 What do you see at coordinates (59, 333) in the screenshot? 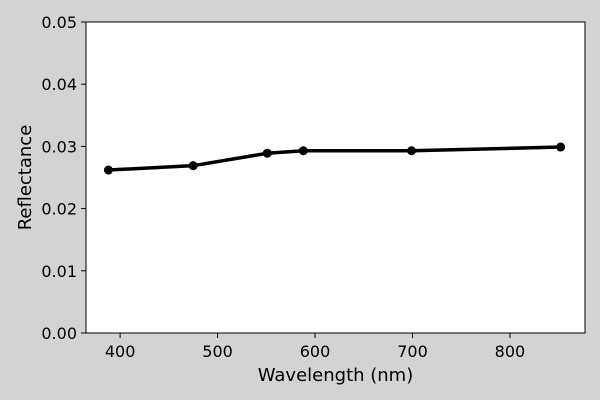
I see `y-tick-label: 0.00` at bounding box center [59, 333].